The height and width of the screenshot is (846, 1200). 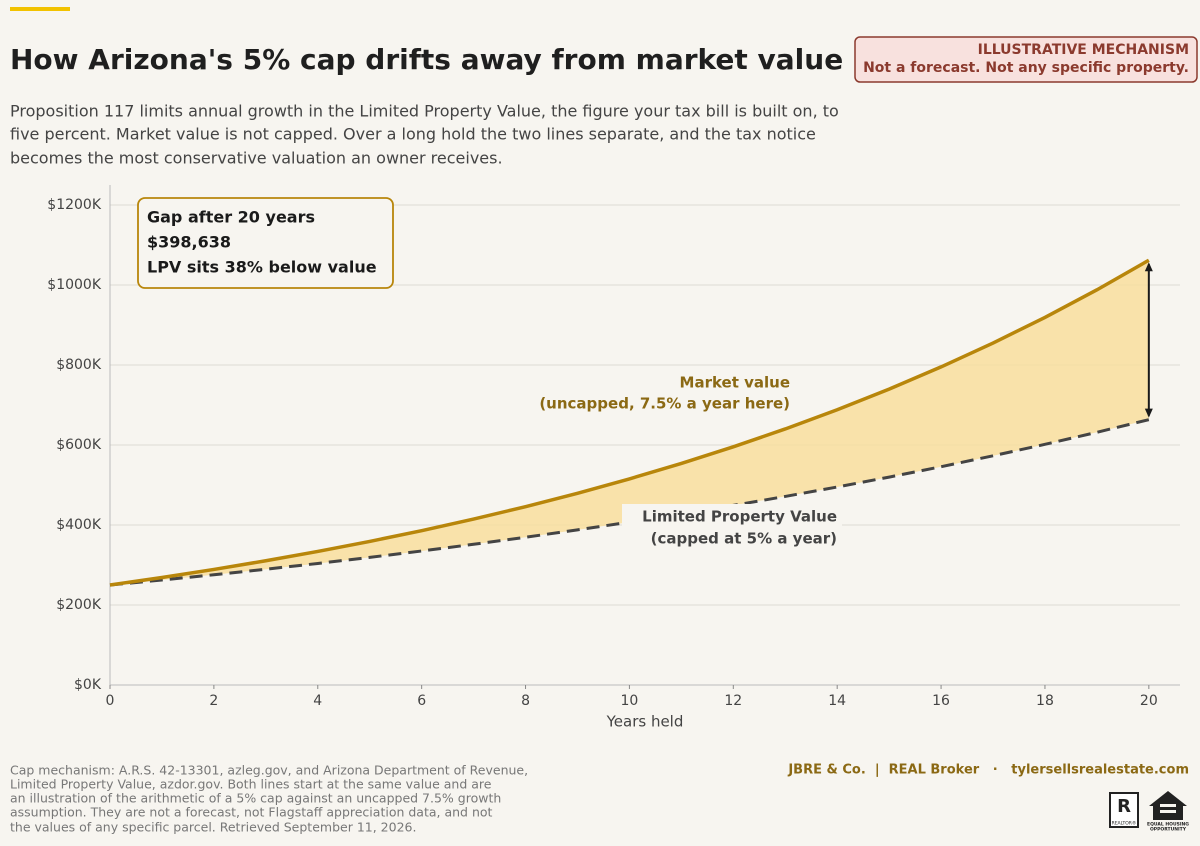 What do you see at coordinates (88, 685) in the screenshot?
I see `y-tick-label: $0K` at bounding box center [88, 685].